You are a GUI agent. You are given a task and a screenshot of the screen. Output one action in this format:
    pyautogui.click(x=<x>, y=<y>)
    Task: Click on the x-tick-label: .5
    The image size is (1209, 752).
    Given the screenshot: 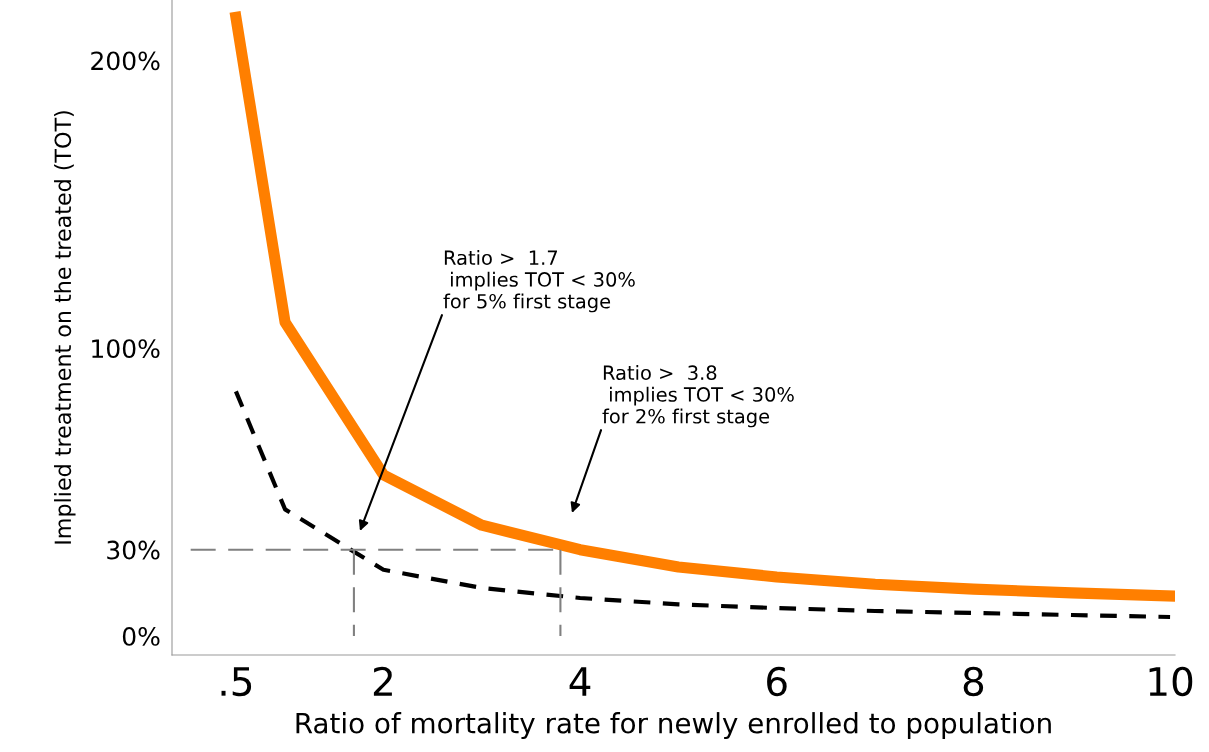 What is the action you would take?
    pyautogui.click(x=236, y=682)
    